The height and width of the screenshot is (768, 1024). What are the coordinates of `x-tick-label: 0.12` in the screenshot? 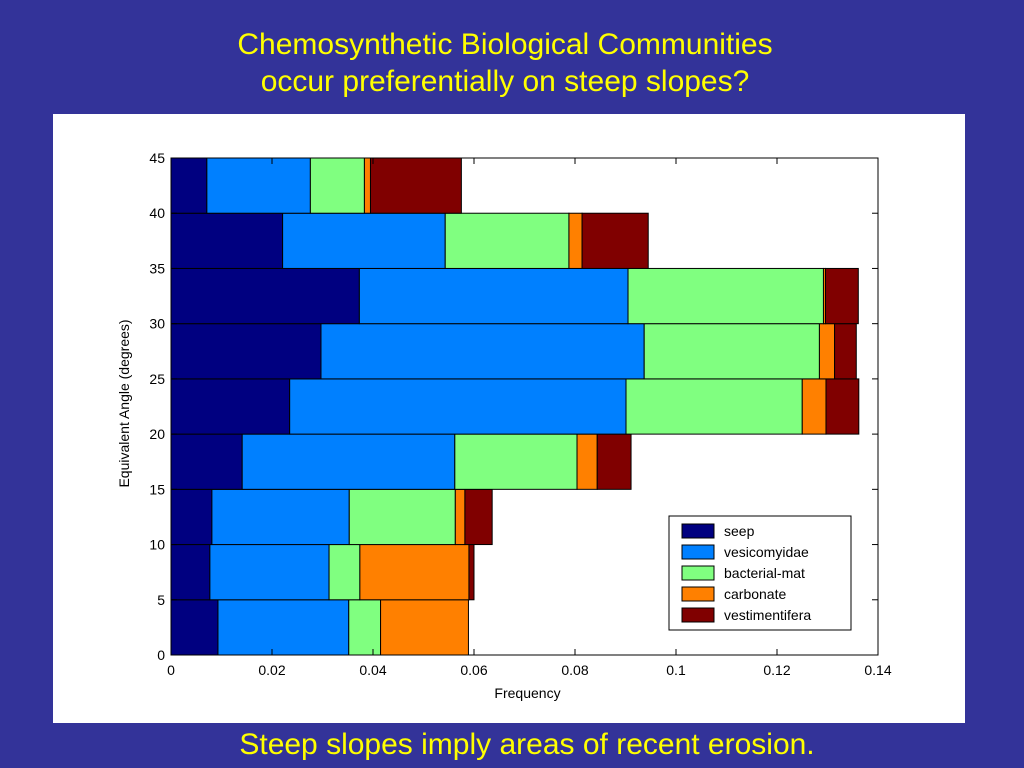 It's located at (776, 670).